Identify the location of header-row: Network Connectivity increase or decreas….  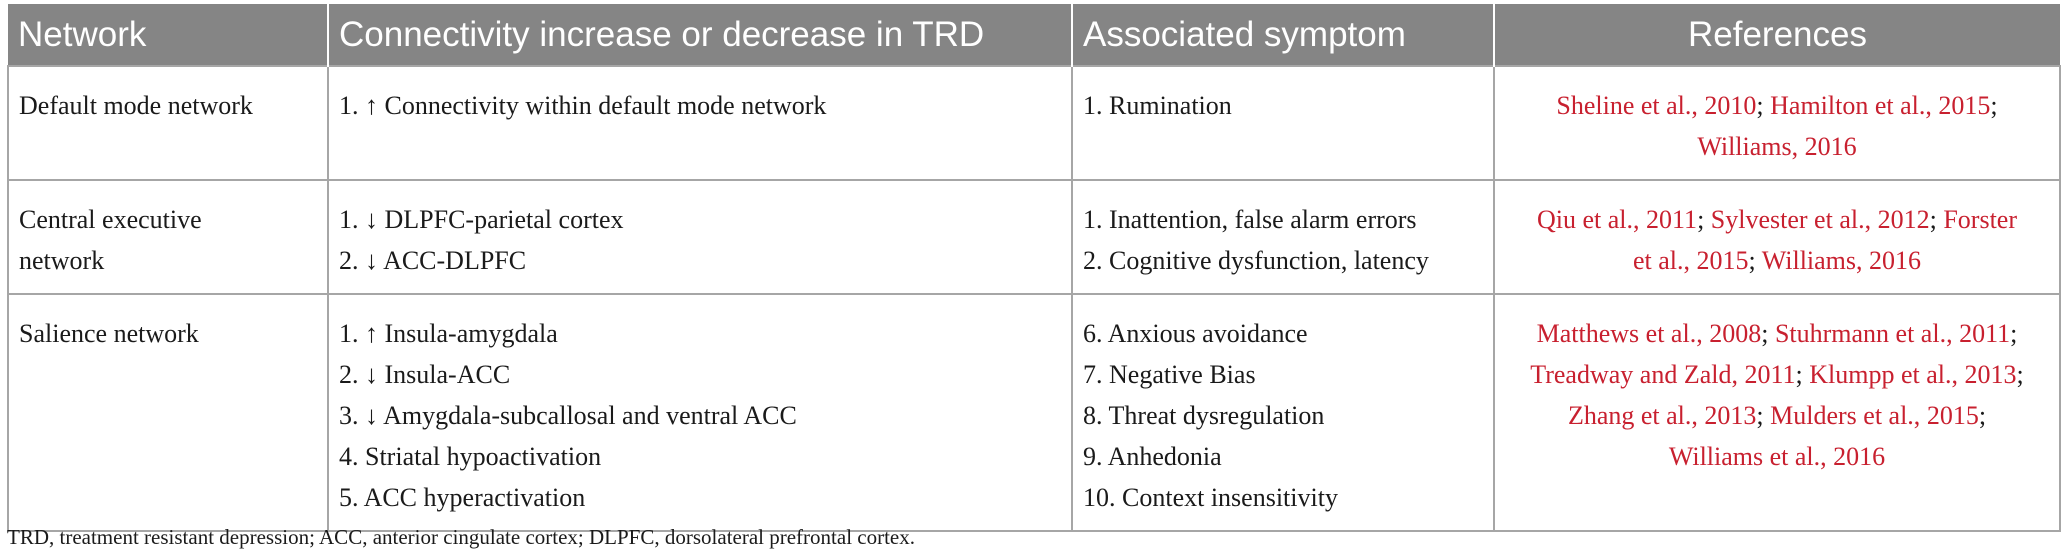
(1034, 35).